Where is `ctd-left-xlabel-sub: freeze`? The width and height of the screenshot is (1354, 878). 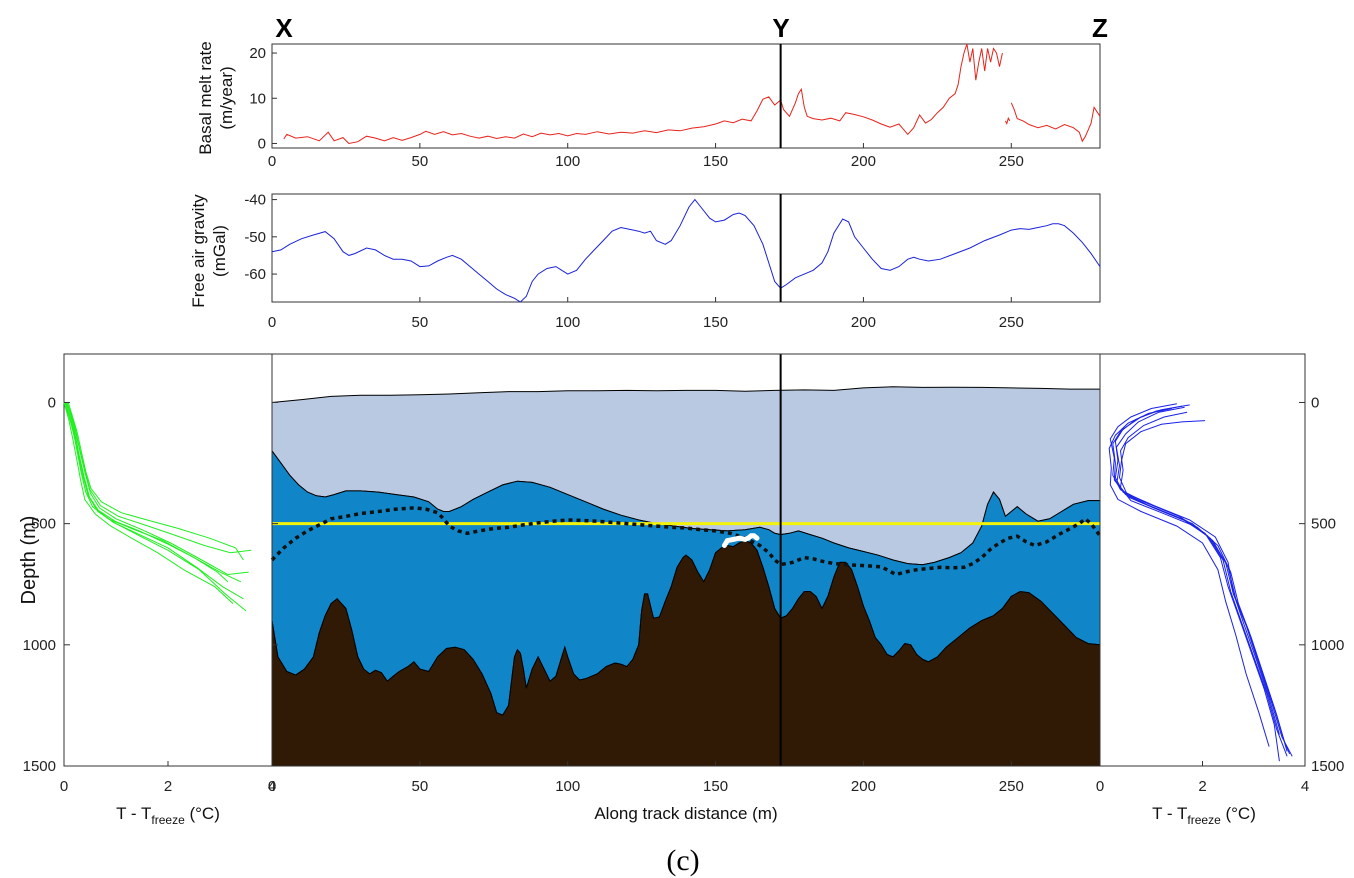 ctd-left-xlabel-sub: freeze is located at coordinates (168, 820).